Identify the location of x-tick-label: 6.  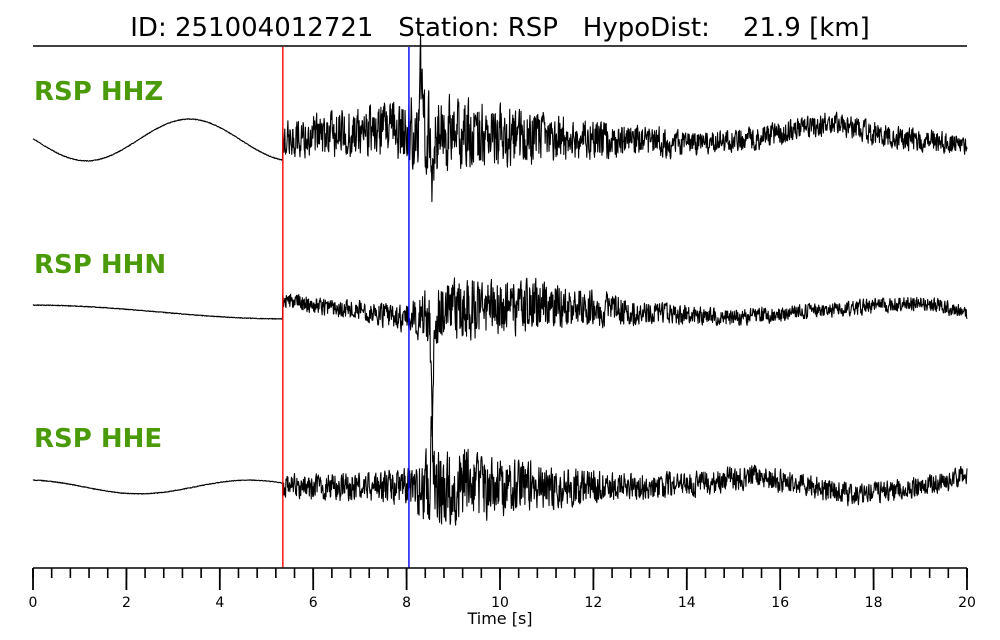
(313, 603).